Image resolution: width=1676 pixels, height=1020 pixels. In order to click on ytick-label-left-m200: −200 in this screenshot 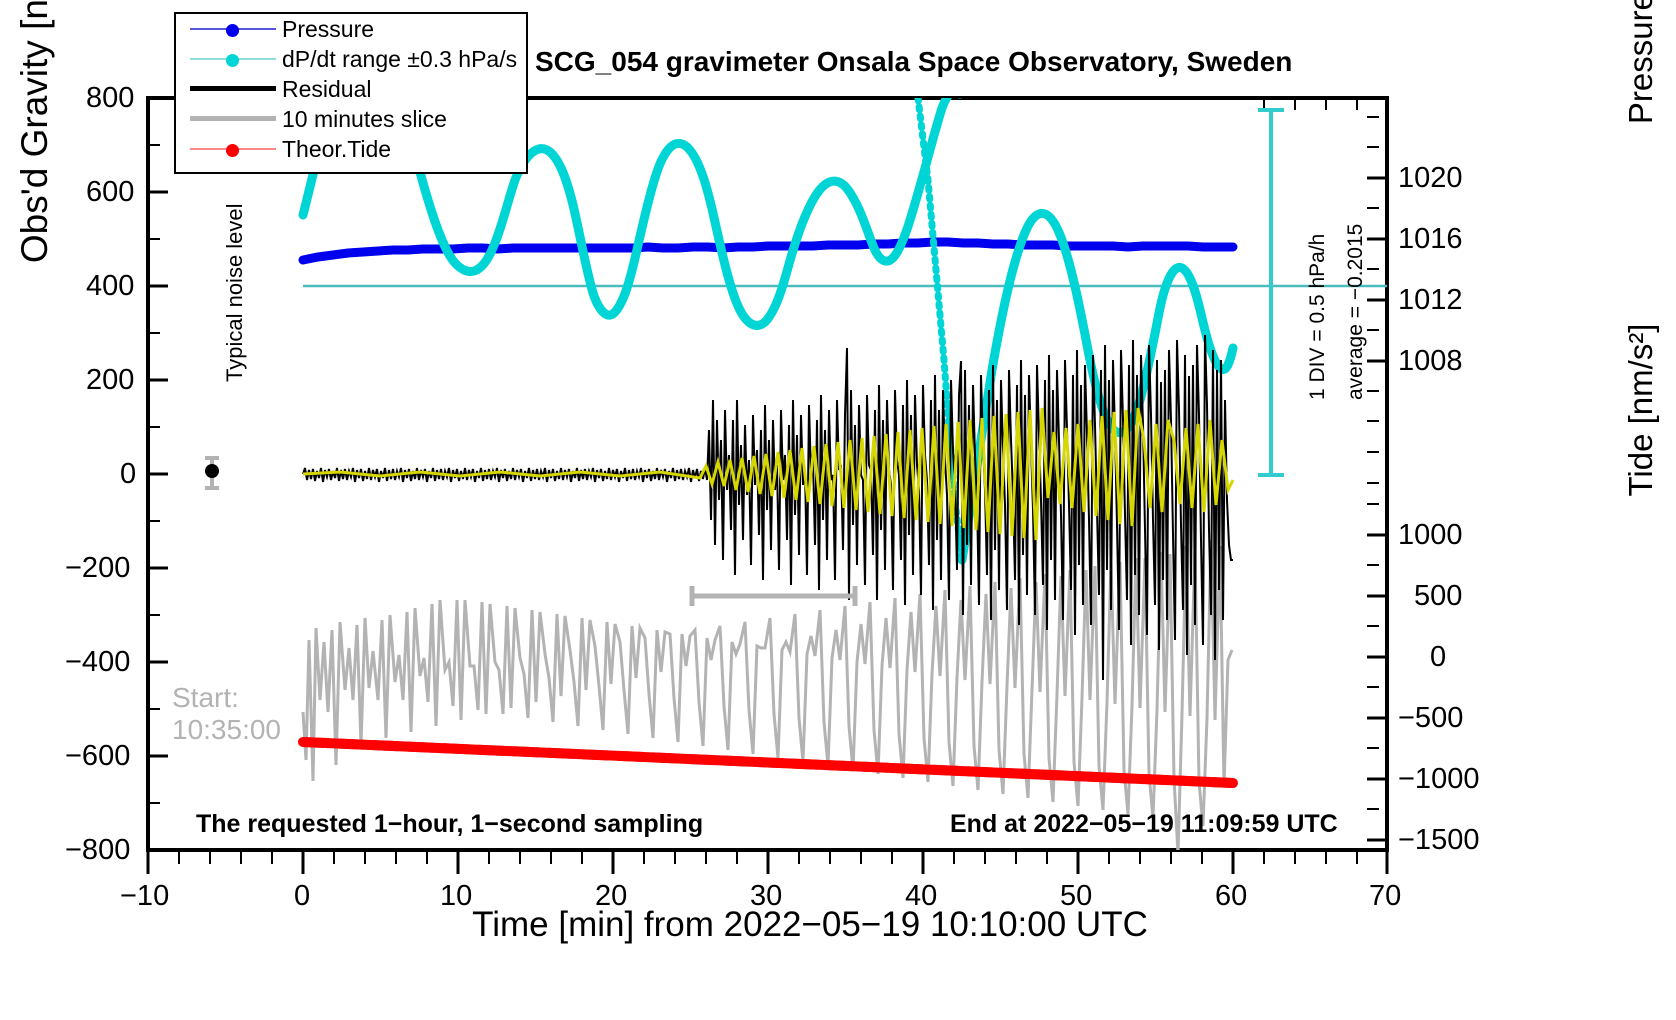, I will do `click(98, 568)`.